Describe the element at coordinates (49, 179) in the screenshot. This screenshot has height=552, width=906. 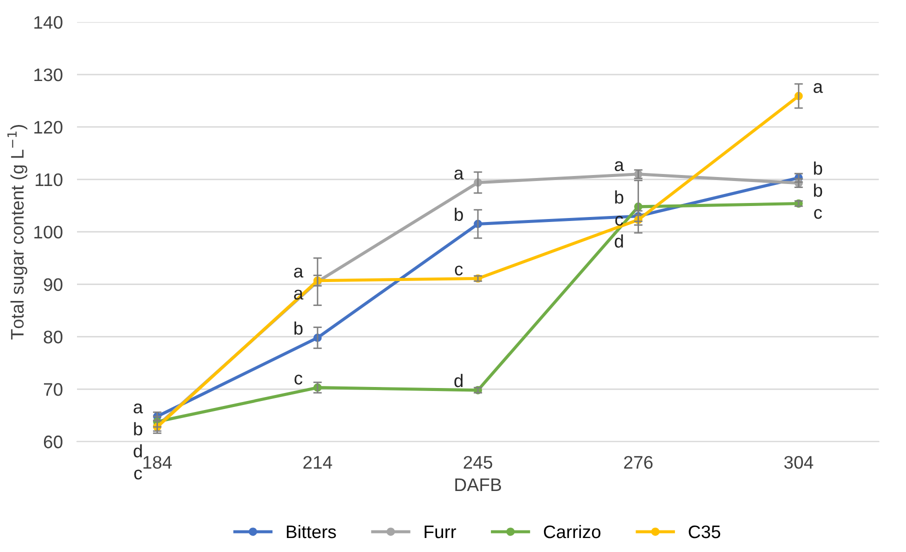
I see `y-tick-label: 110` at that location.